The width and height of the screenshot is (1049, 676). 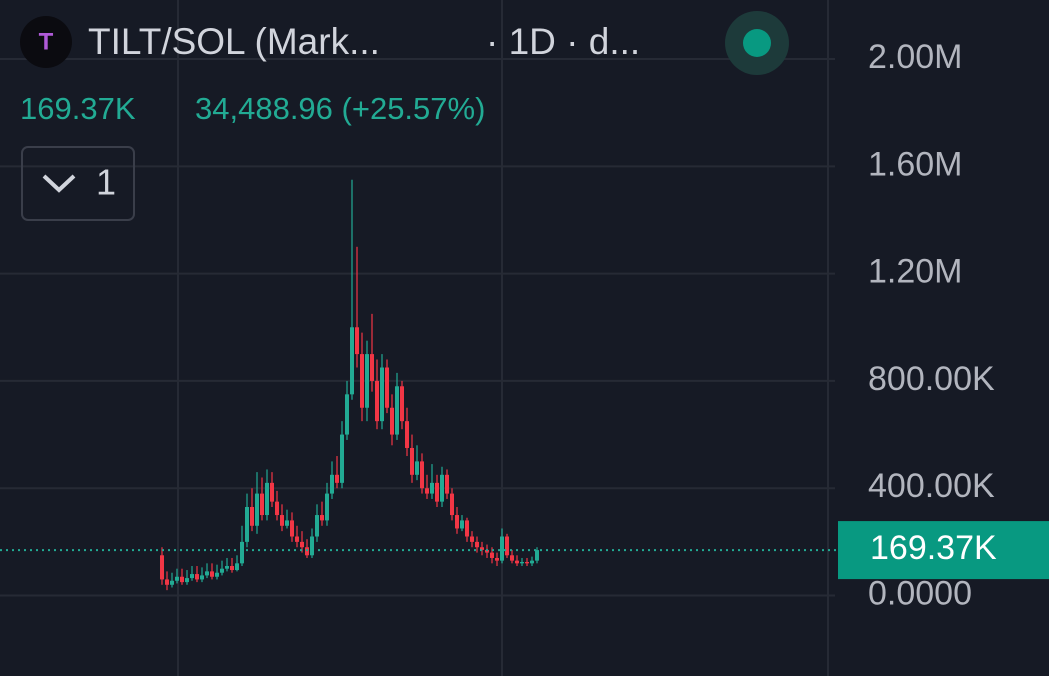 I want to click on y-tick-label: 400.00K, so click(x=931, y=486).